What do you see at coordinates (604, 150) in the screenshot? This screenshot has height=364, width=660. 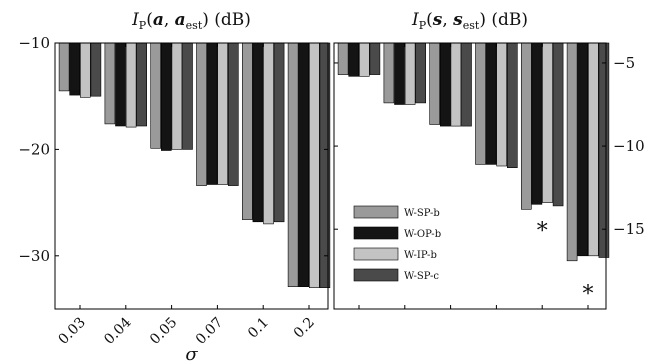 I see `bar-W-SP-c-0.2` at bounding box center [604, 150].